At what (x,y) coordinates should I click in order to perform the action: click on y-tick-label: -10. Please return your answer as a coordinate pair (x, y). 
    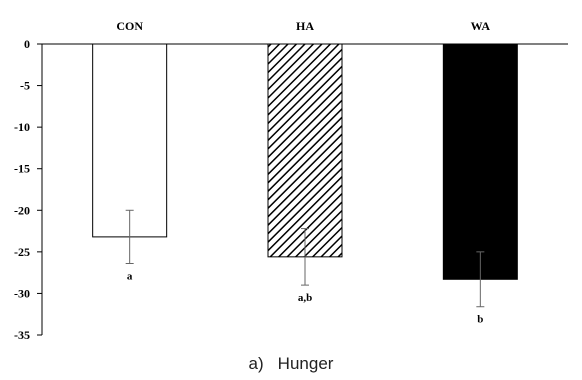
    Looking at the image, I should click on (22, 127).